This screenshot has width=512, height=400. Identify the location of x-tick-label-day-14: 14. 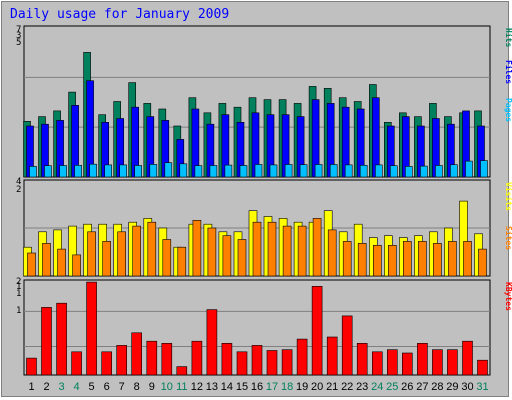
(227, 387).